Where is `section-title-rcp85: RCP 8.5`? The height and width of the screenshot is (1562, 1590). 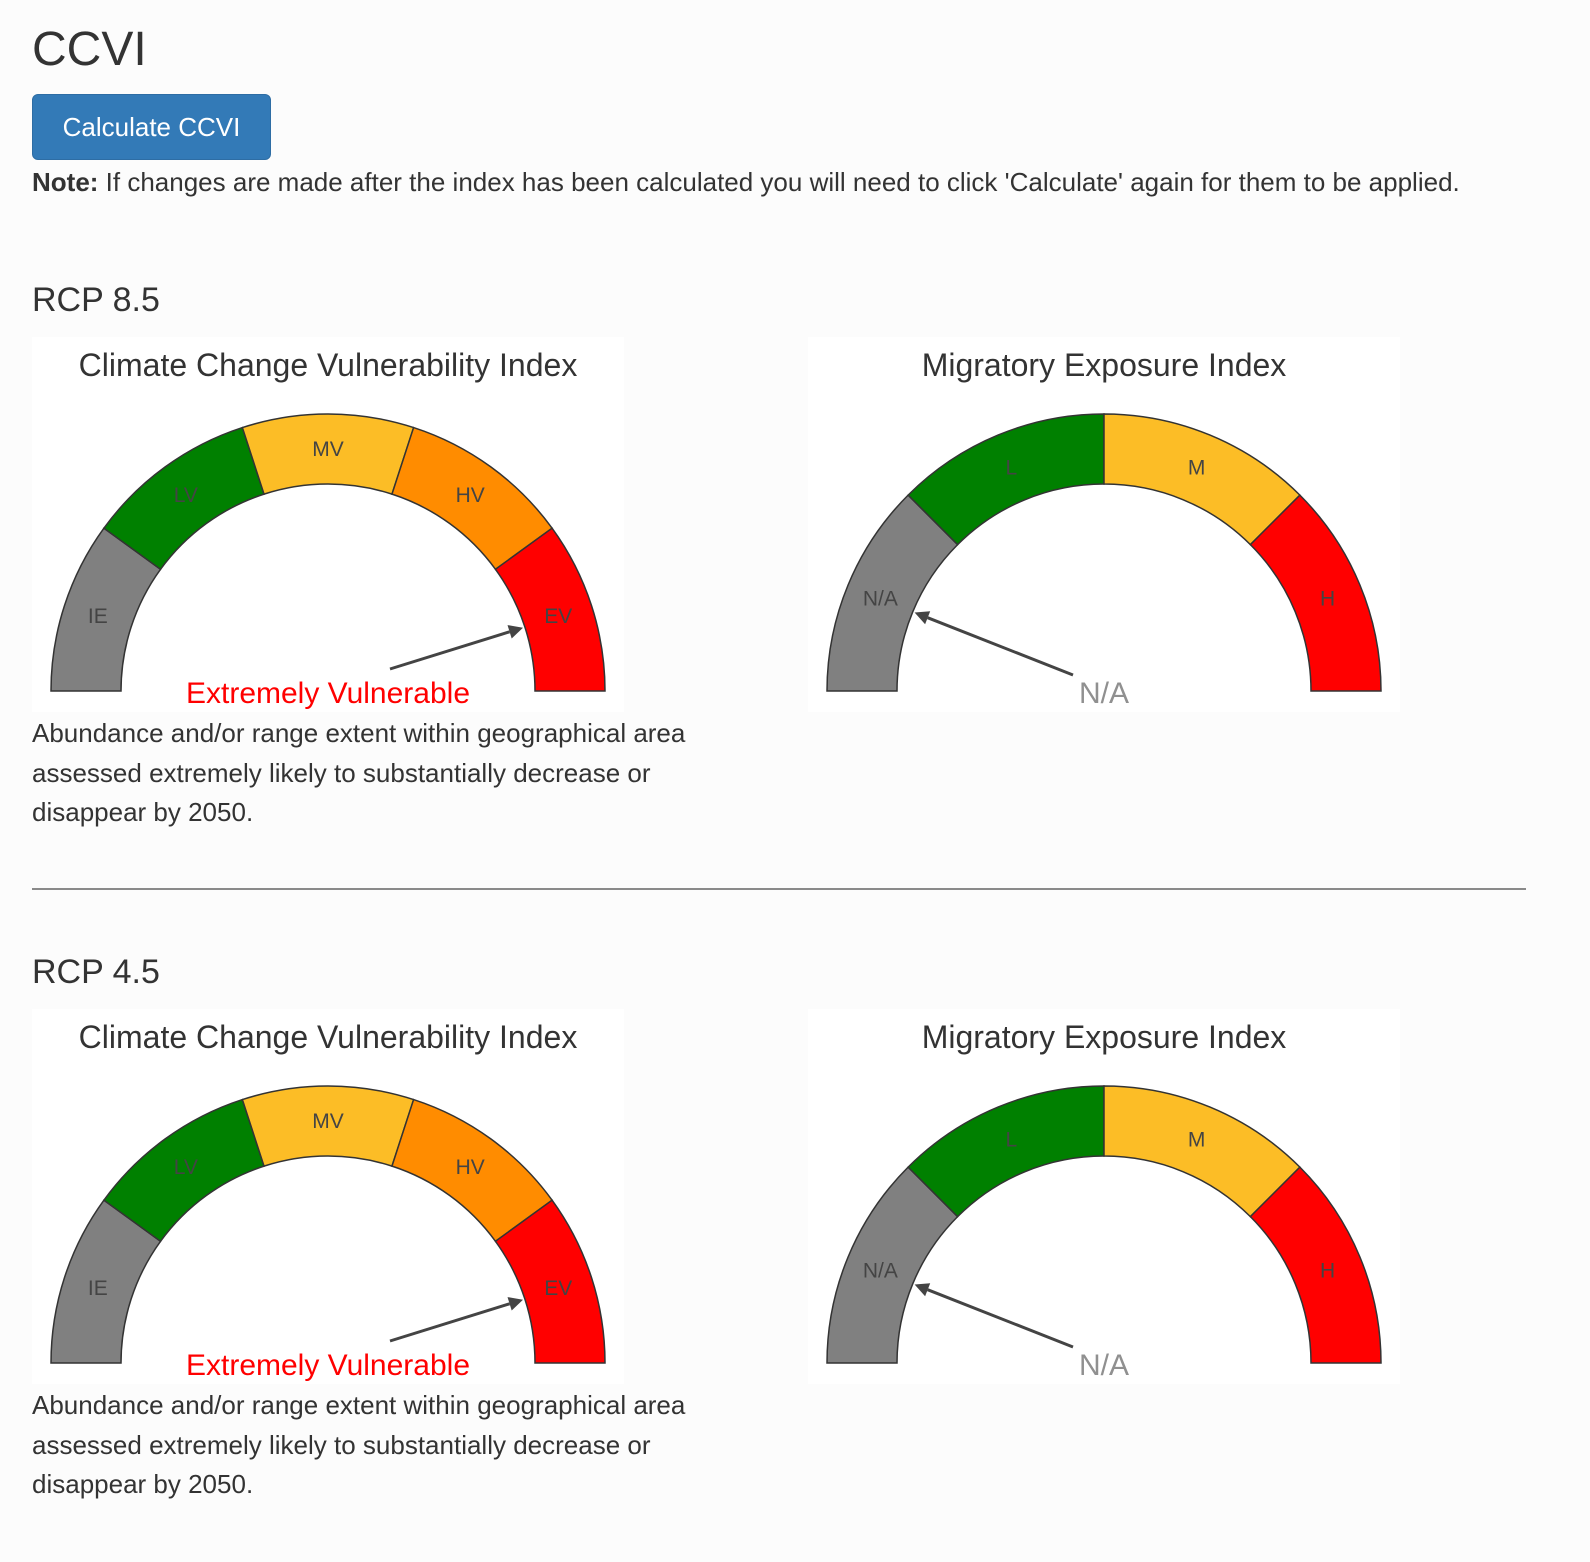
section-title-rcp85: RCP 8.5 is located at coordinates (96, 300).